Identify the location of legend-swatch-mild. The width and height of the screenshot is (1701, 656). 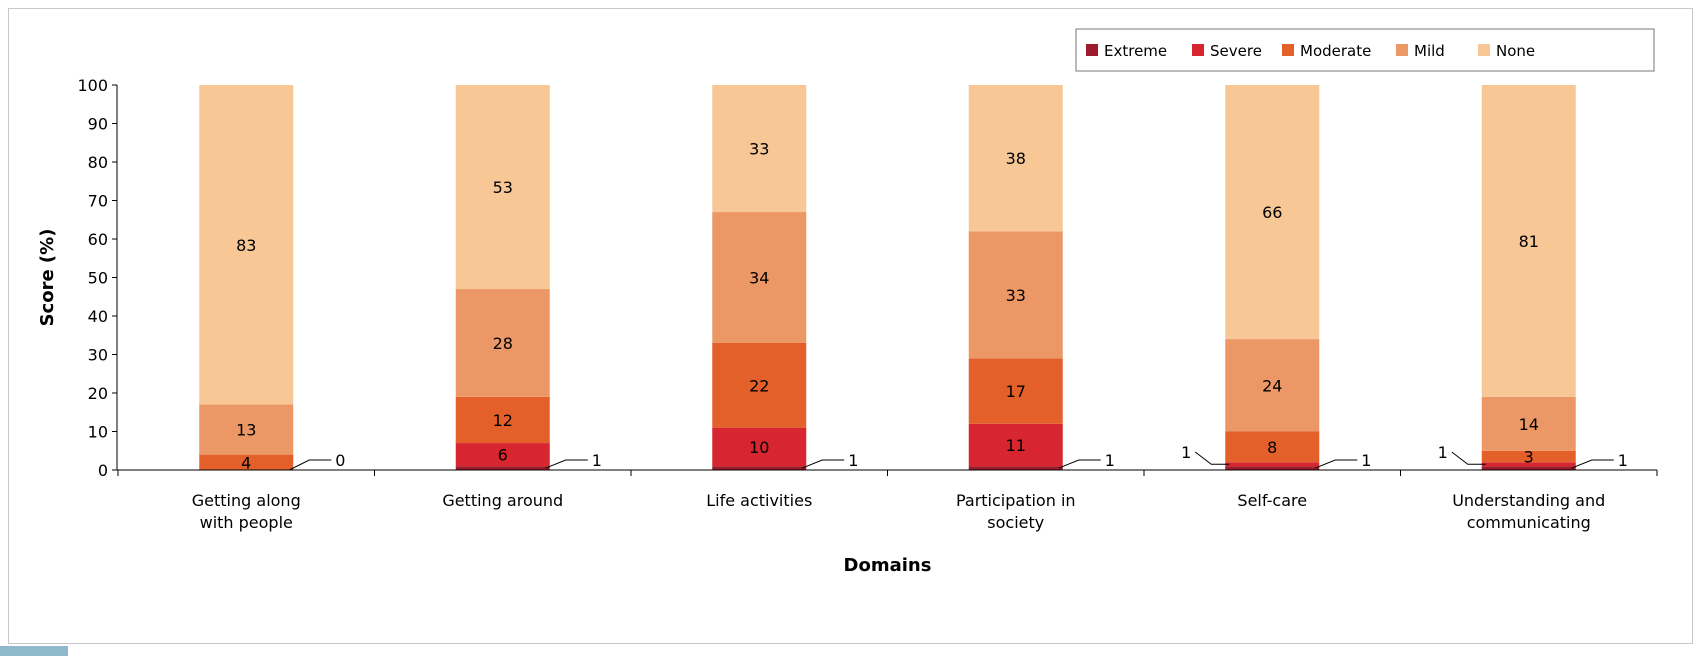
(1402, 50).